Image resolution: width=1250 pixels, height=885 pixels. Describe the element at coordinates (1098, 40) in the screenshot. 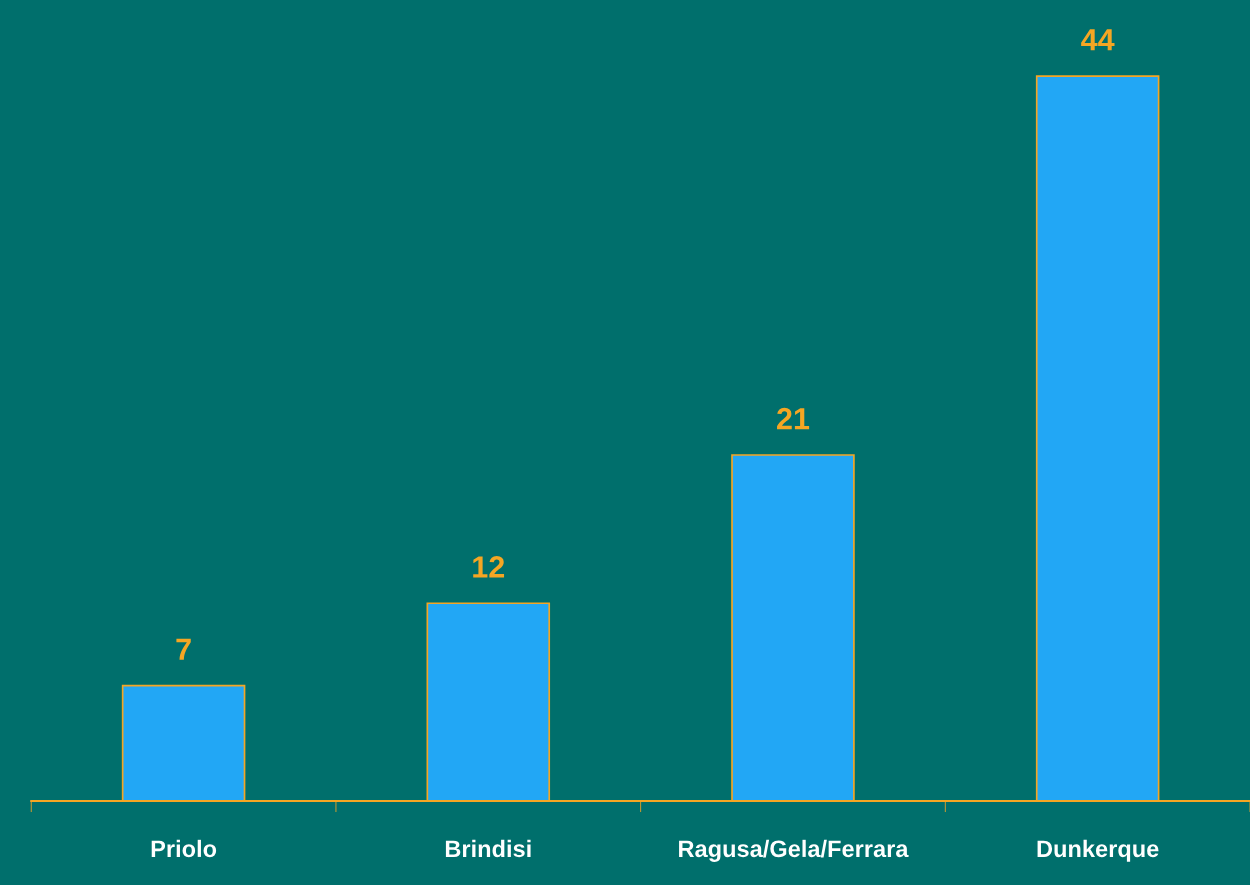

I see `data-label: 44` at that location.